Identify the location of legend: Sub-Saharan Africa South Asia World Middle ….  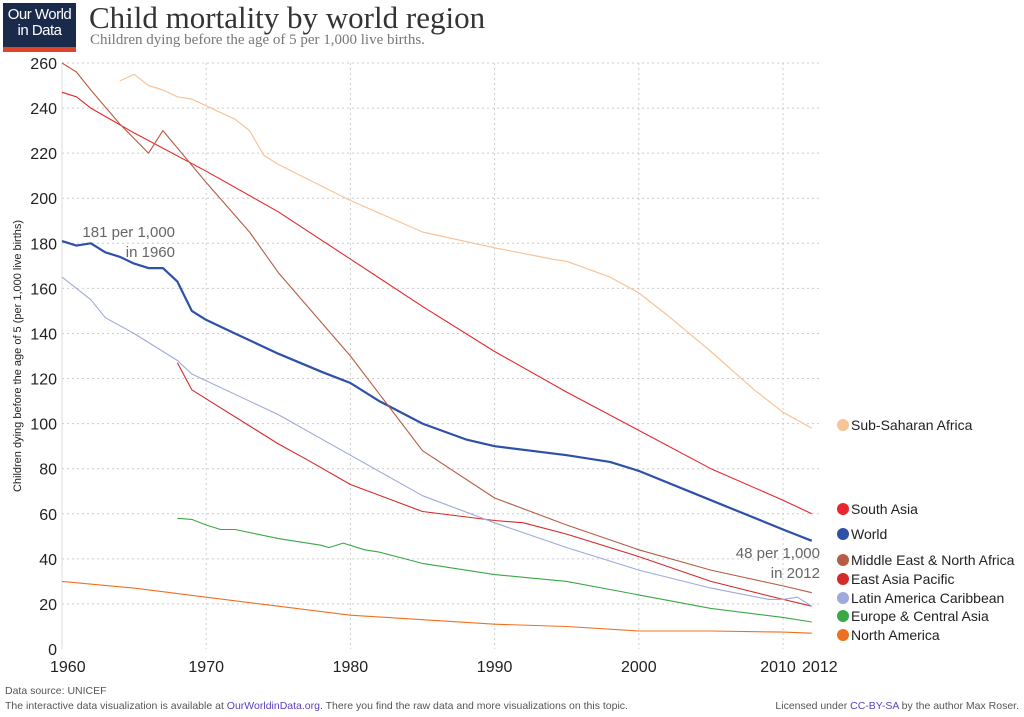
(926, 530).